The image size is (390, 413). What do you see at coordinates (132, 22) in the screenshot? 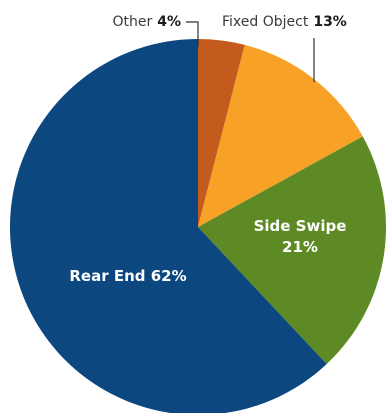
I see `slice-name-other: Other` at bounding box center [132, 22].